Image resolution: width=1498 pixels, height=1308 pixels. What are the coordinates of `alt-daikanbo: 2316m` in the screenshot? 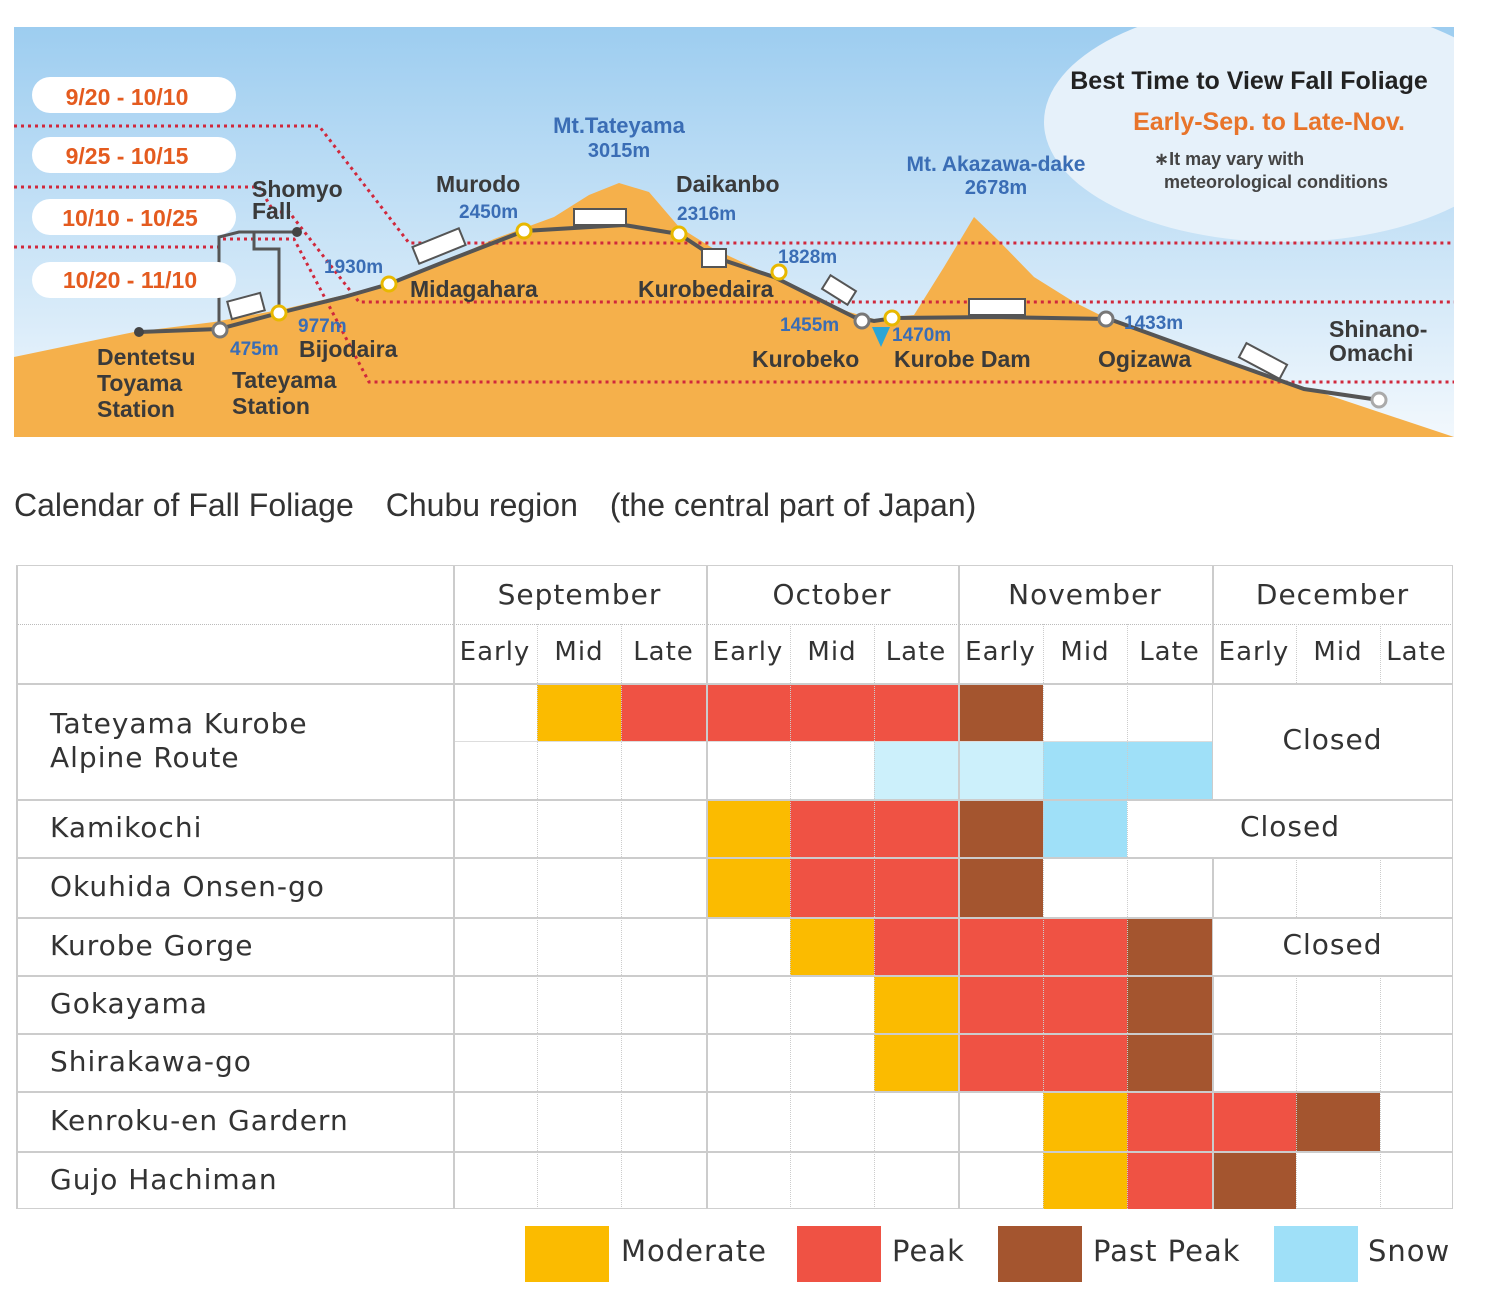 It's located at (706, 214).